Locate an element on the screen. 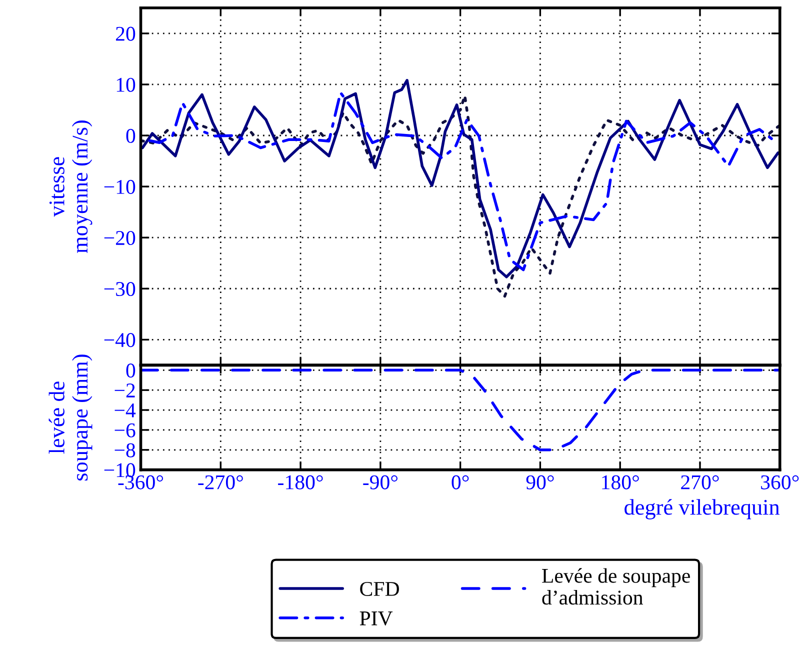 This screenshot has width=809, height=658. y-tick-label: −4 is located at coordinates (125, 411).